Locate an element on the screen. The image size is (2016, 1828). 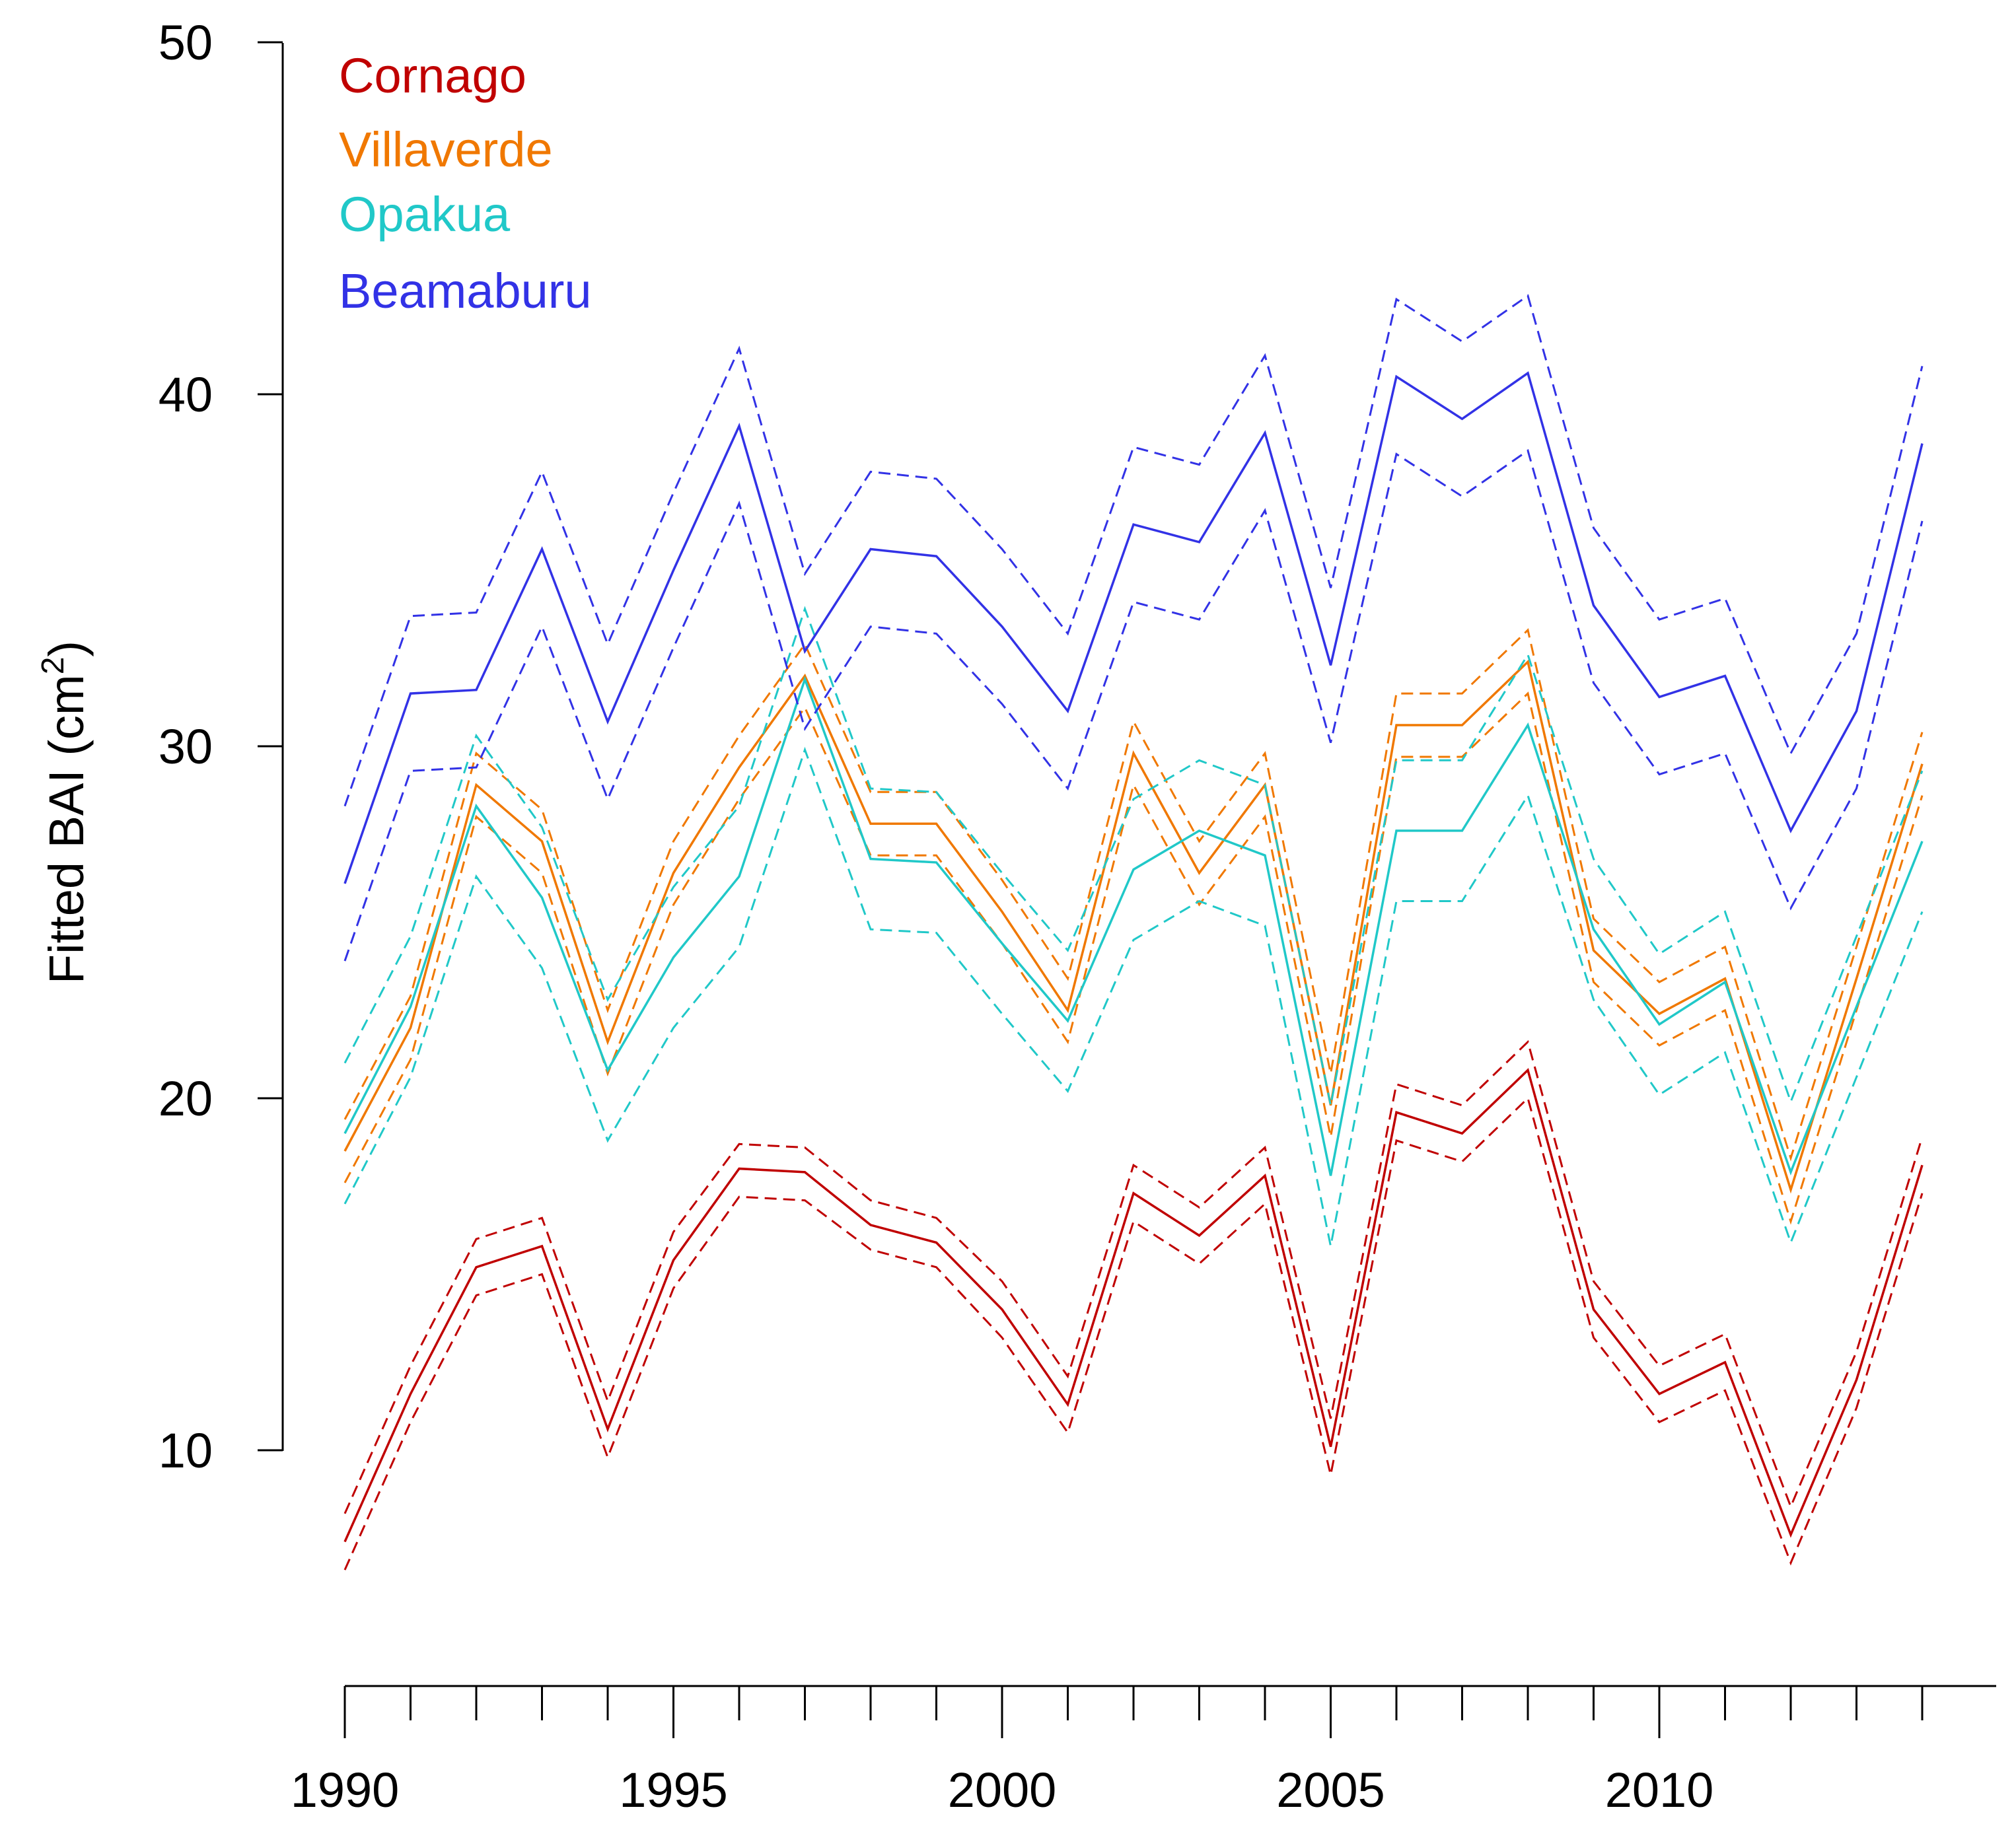
x-axis: 1990 1995 2000 2005 2010 is located at coordinates (1143, 1751).